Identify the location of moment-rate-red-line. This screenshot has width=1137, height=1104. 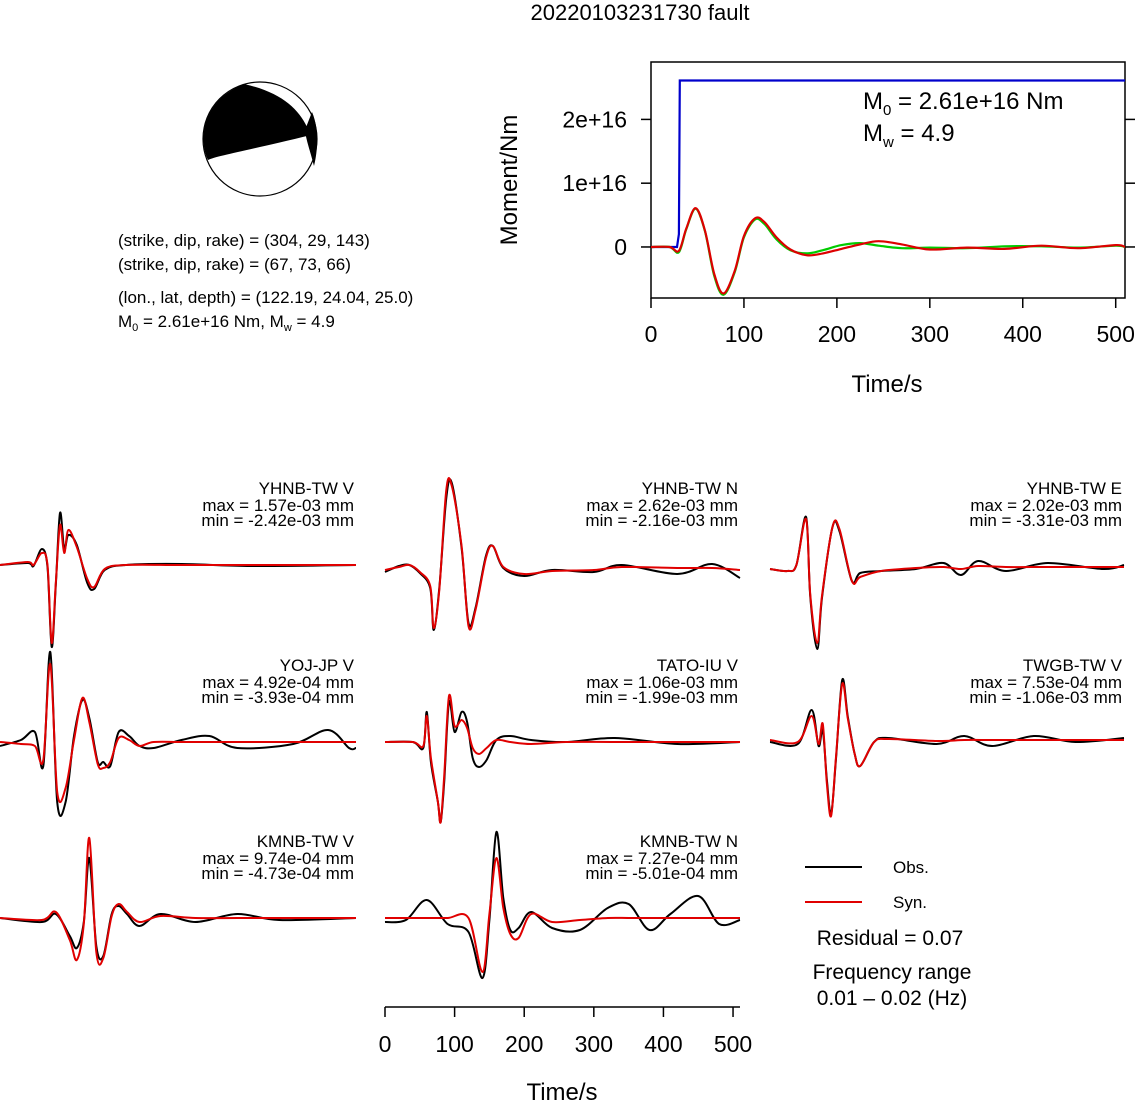
(888, 251).